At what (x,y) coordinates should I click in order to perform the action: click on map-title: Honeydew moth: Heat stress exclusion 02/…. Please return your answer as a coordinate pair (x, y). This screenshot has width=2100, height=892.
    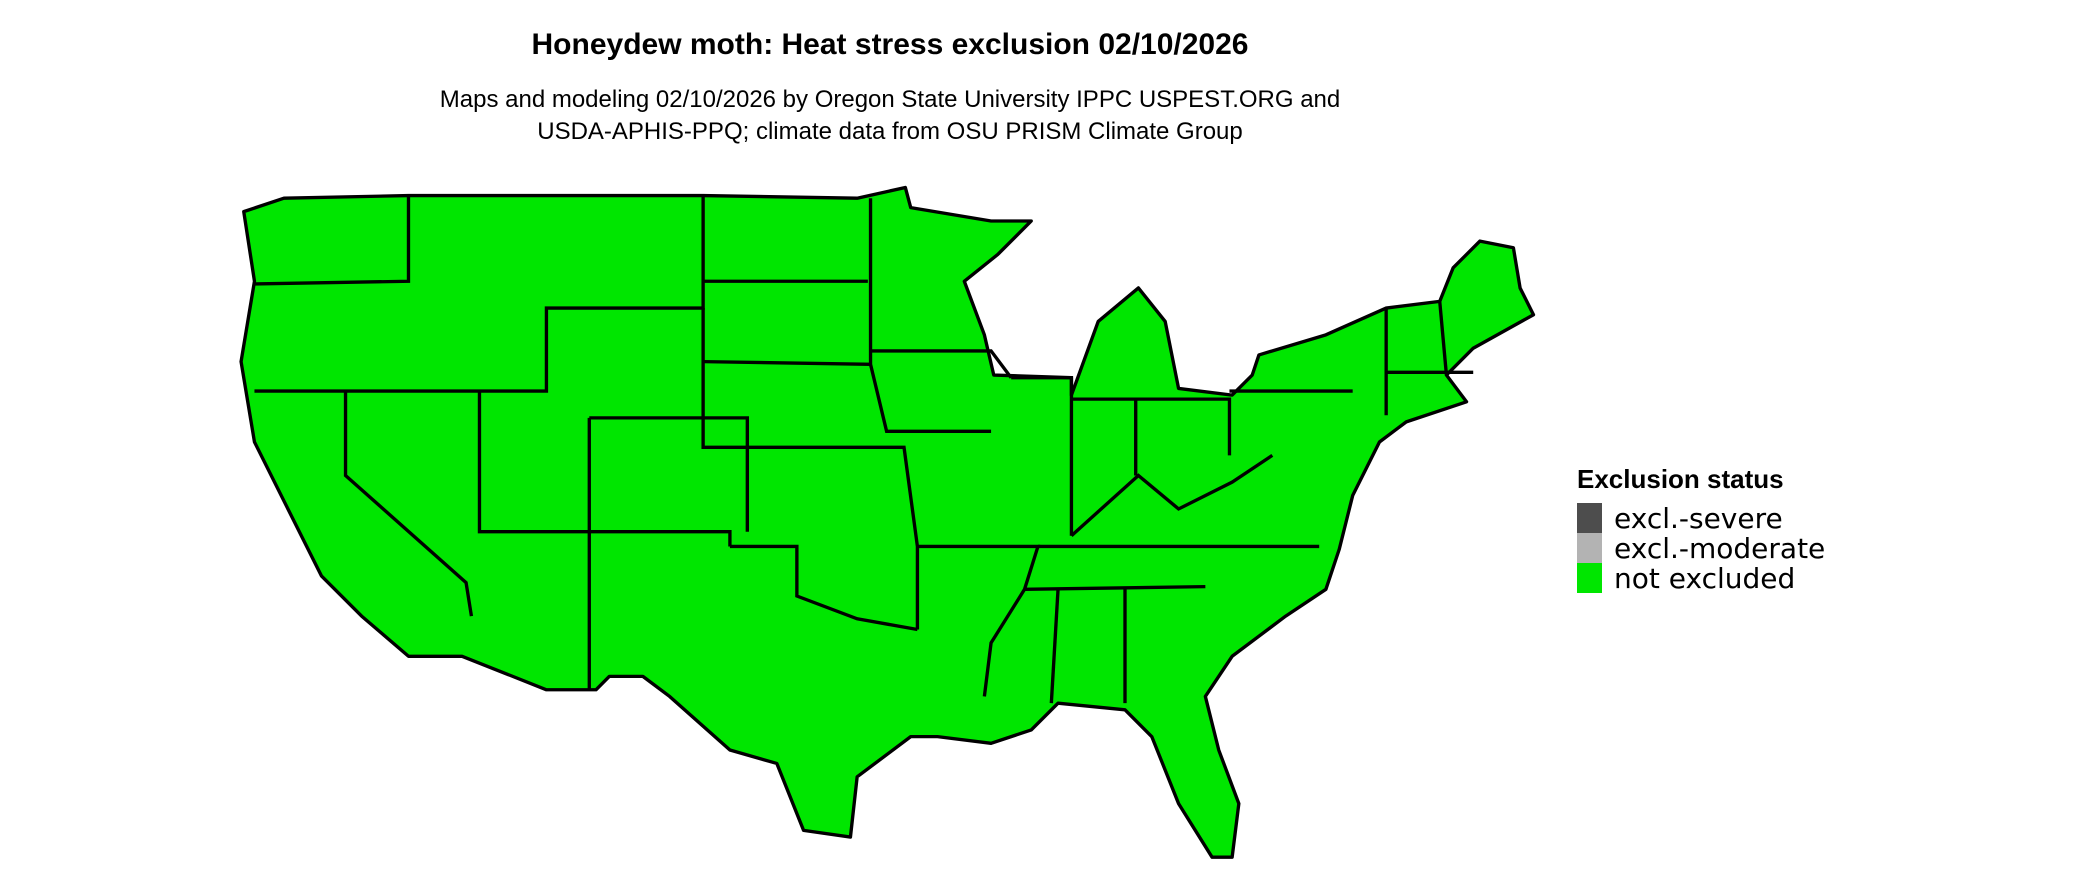
    Looking at the image, I should click on (890, 44).